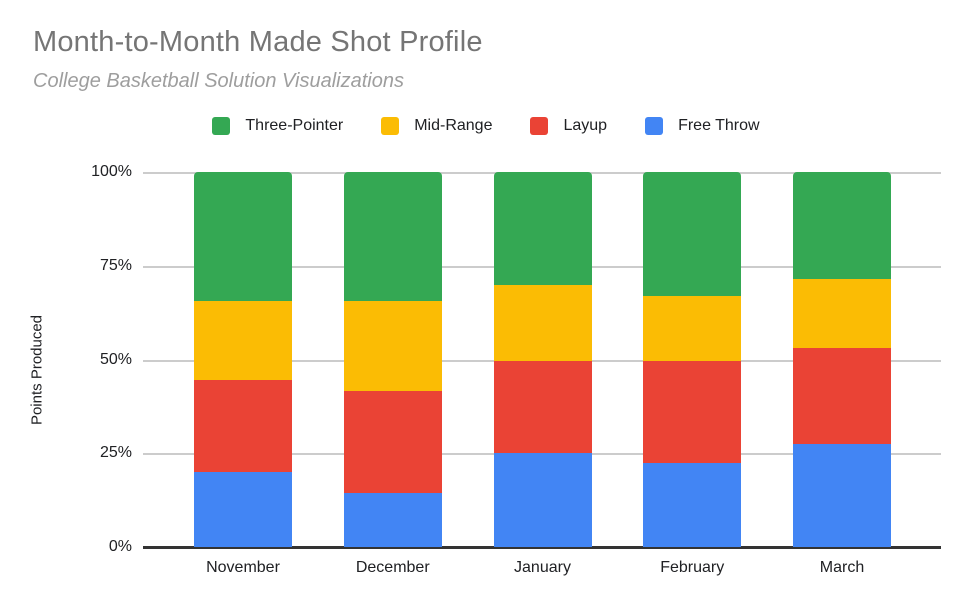 This screenshot has height=608, width=972. Describe the element at coordinates (115, 265) in the screenshot. I see `y-tick-75: 75%` at that location.